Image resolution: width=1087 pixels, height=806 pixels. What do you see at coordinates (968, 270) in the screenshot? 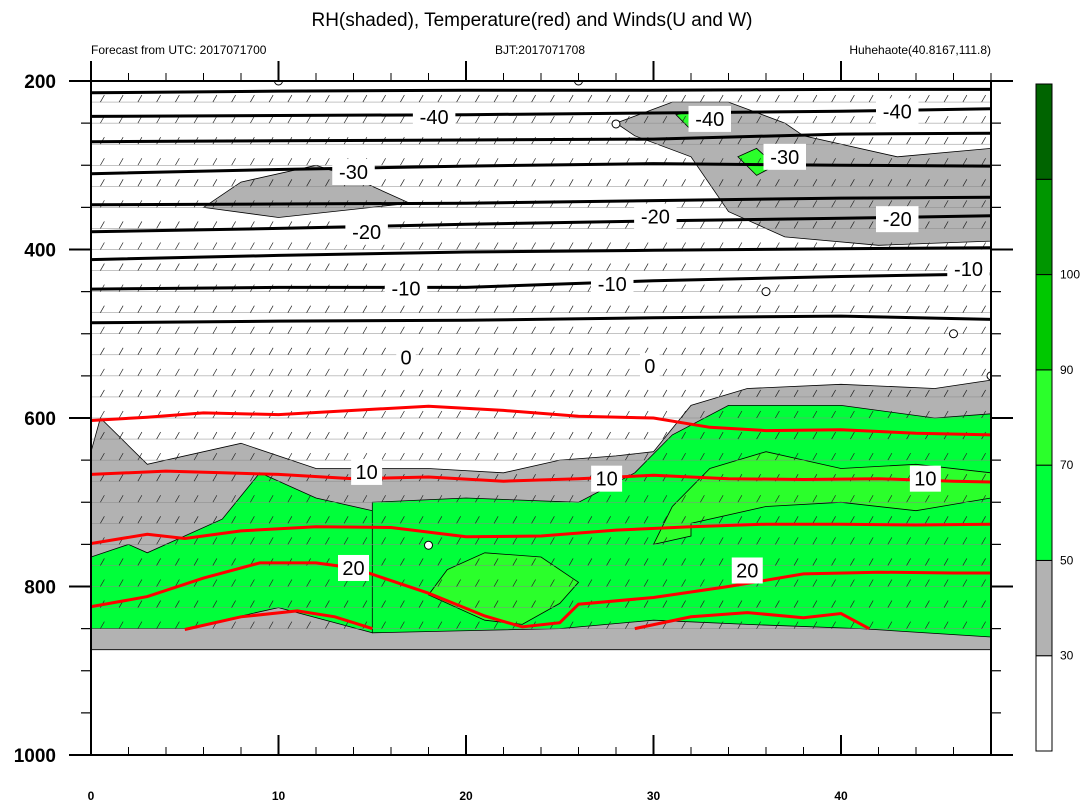
I see `contour-label-10: -10` at bounding box center [968, 270].